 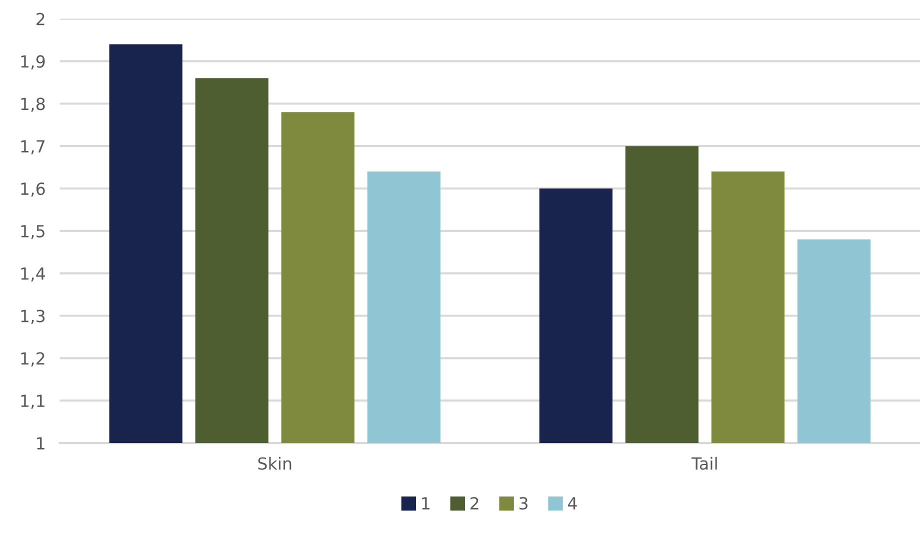 I want to click on y-tick-label: 1,1, so click(x=32, y=401).